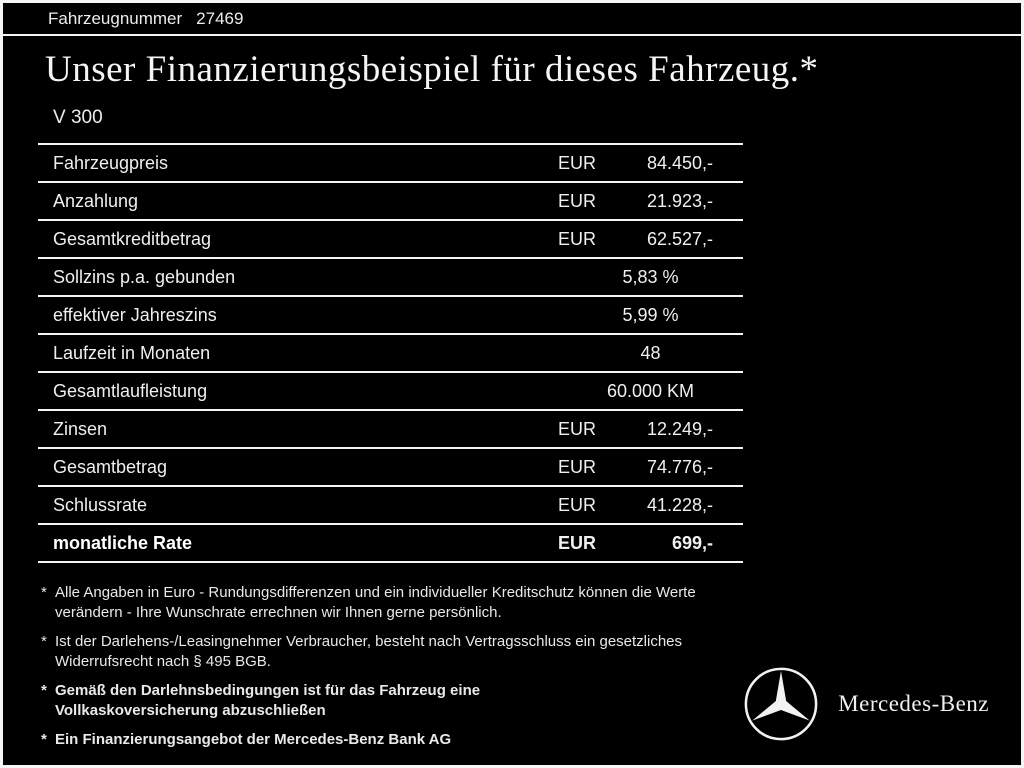 The image size is (1024, 768). What do you see at coordinates (913, 703) in the screenshot?
I see `brand-name: Mercedes-Benz` at bounding box center [913, 703].